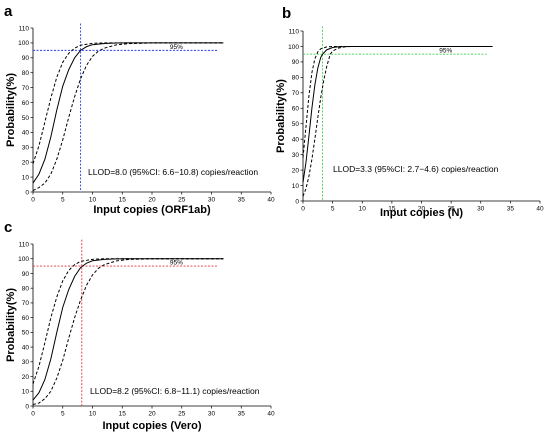  I want to click on panel-letter: a, so click(8, 11).